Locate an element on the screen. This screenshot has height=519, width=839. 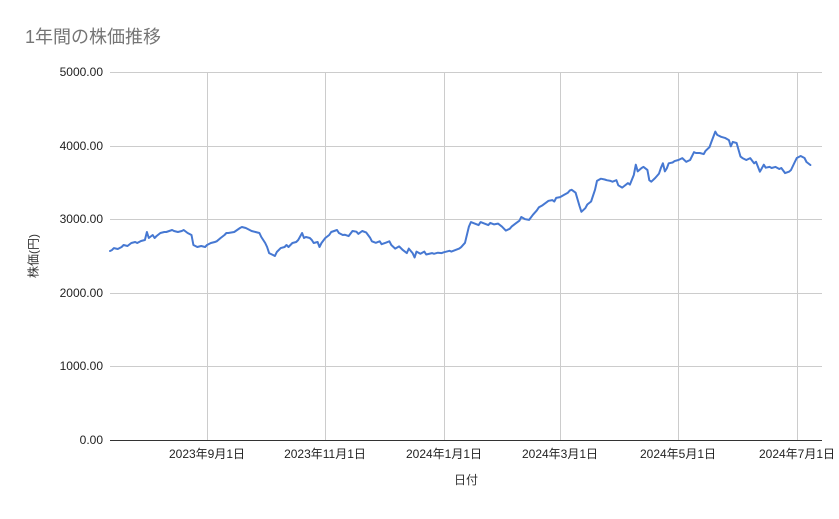
y-tick-label: 4000.00 is located at coordinates (82, 146).